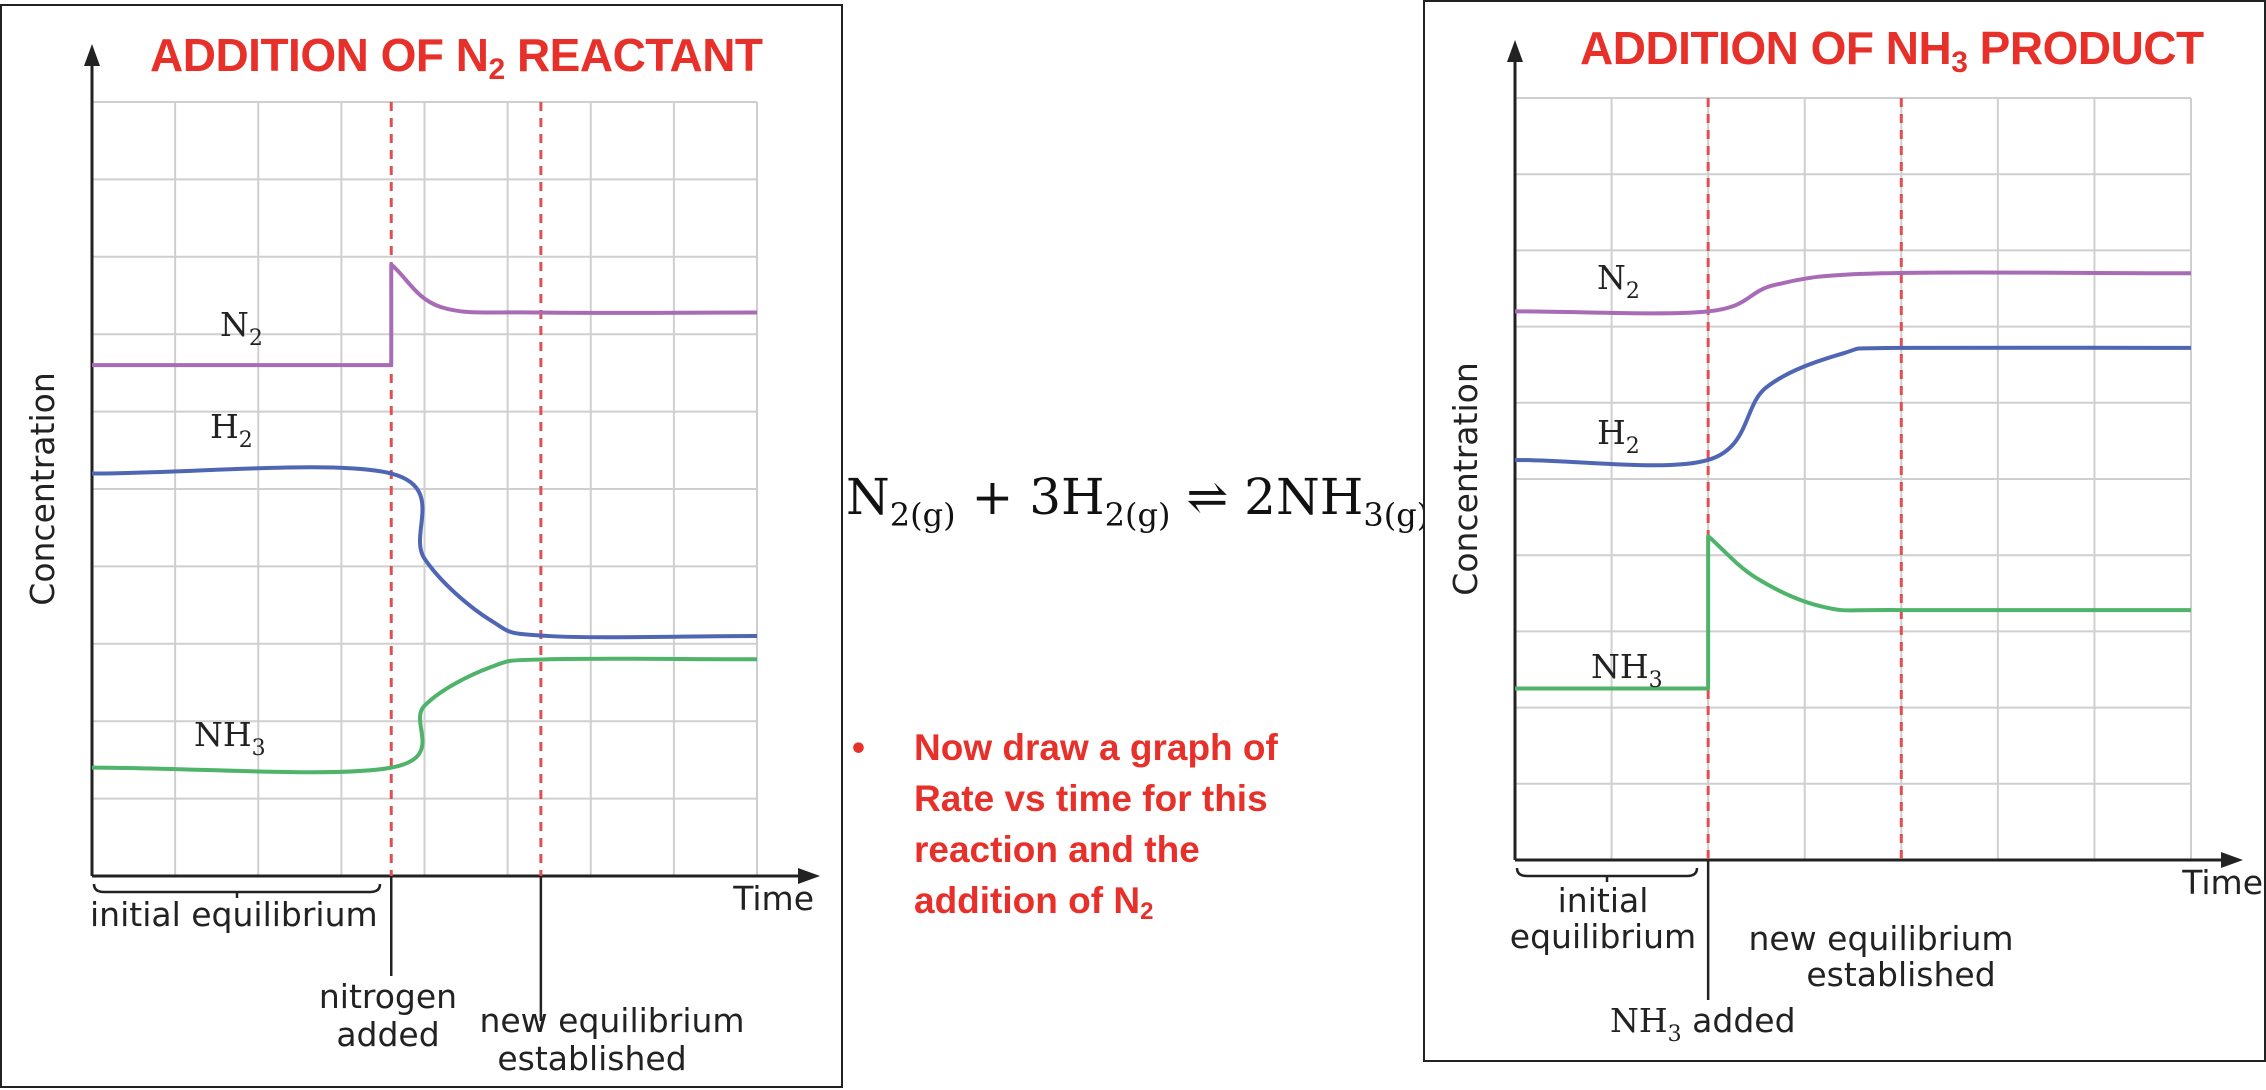 This screenshot has width=2266, height=1090. I want to click on reaction-equation: N2(g) + 3H2(g) ⇌ 2NH3(g), so click(1138, 501).